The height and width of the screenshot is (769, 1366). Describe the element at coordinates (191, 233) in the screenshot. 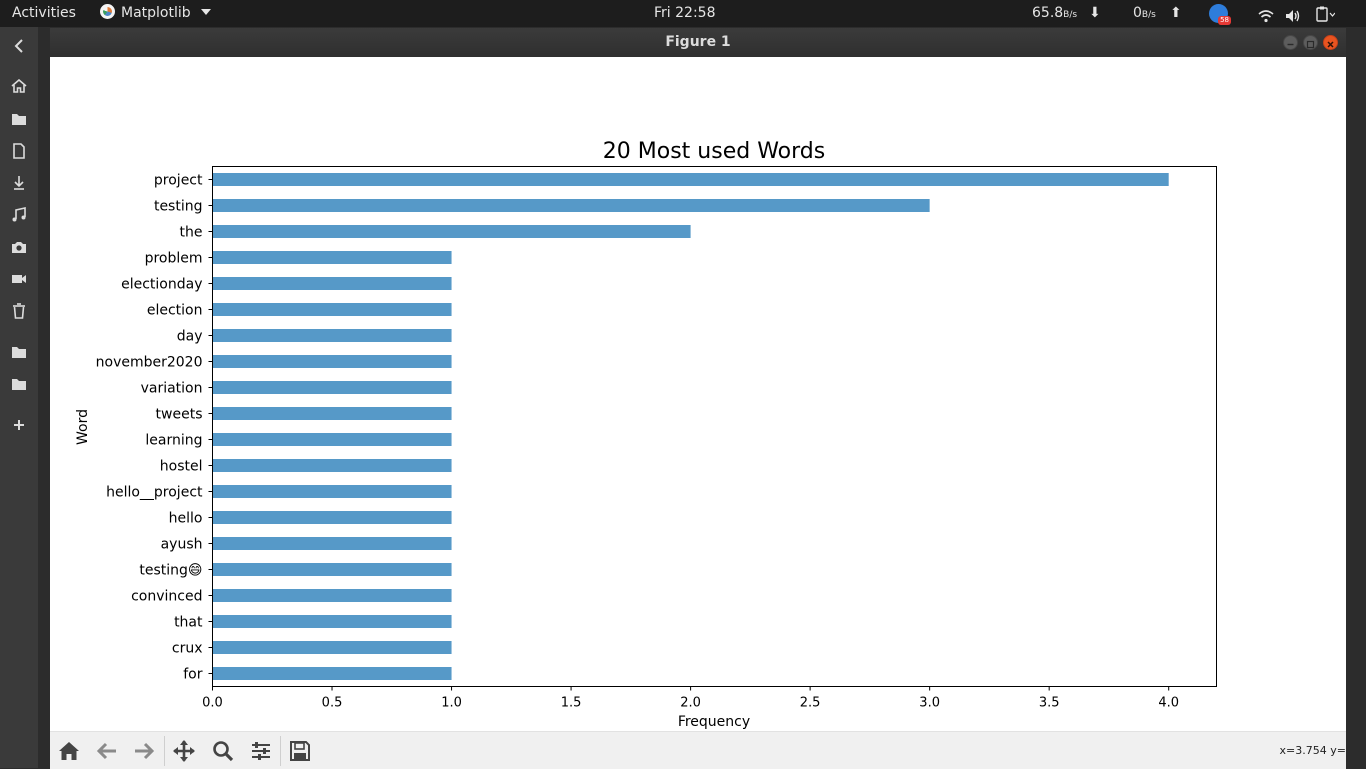

I see `y-tick-label: the` at that location.